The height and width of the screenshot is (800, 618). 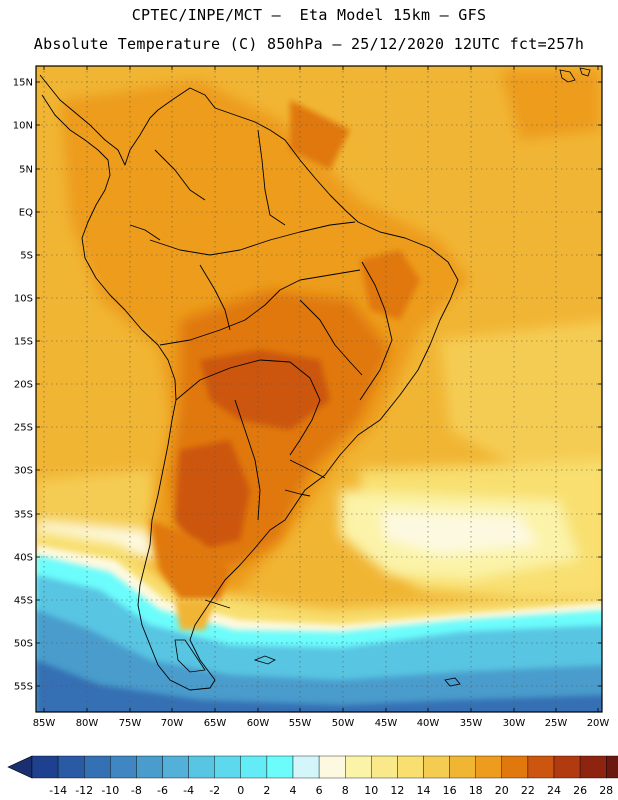 What do you see at coordinates (258, 723) in the screenshot?
I see `lon-label: 60W` at bounding box center [258, 723].